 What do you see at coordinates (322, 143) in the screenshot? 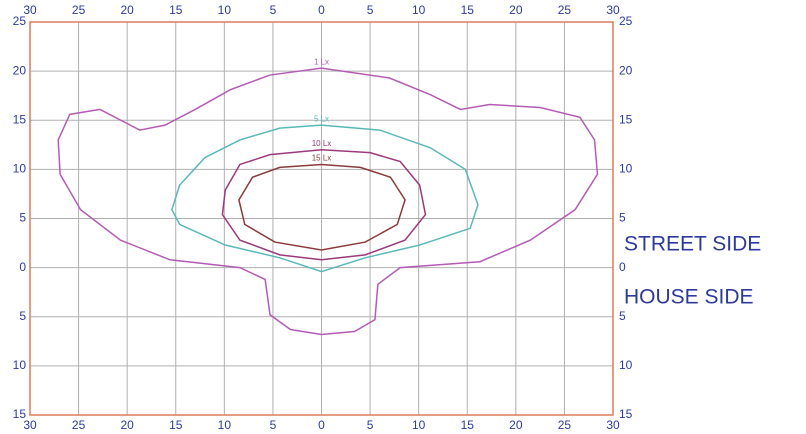
I see `contour-label: 10 Lx` at bounding box center [322, 143].